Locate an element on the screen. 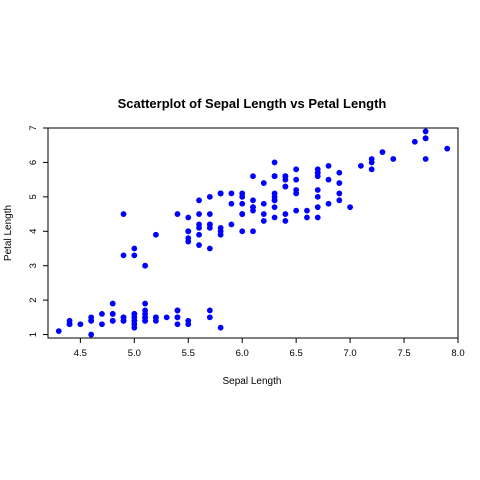  y-tick-label: 6 is located at coordinates (33, 162).